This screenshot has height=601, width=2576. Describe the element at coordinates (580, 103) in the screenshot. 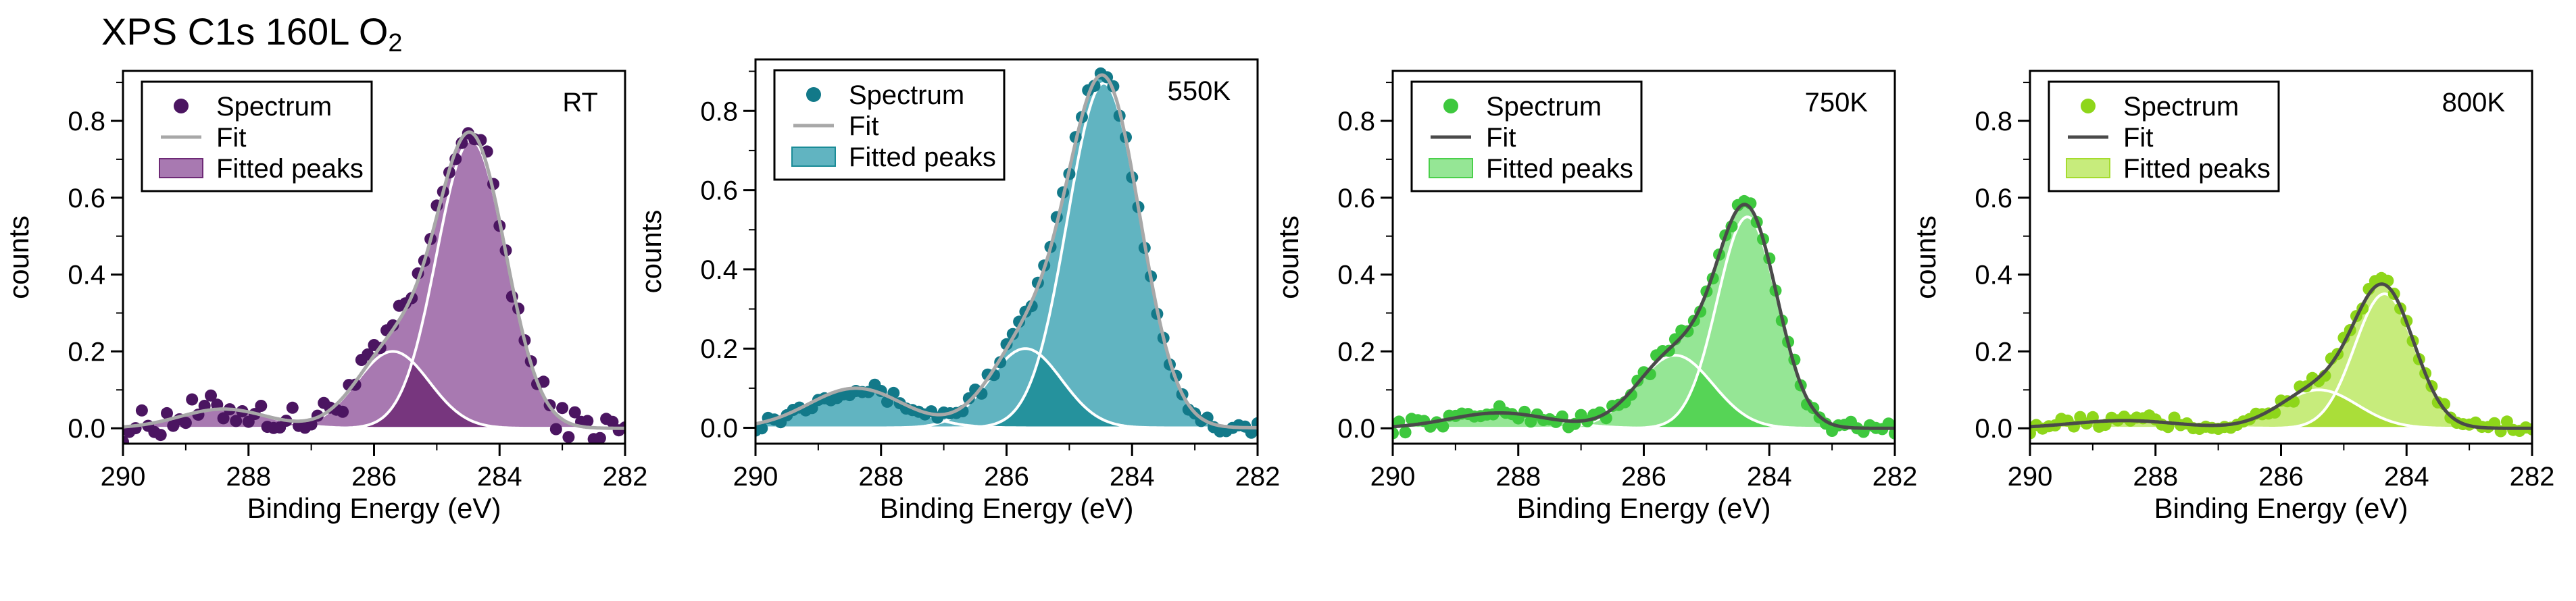

I see `panel-title: RT` at that location.